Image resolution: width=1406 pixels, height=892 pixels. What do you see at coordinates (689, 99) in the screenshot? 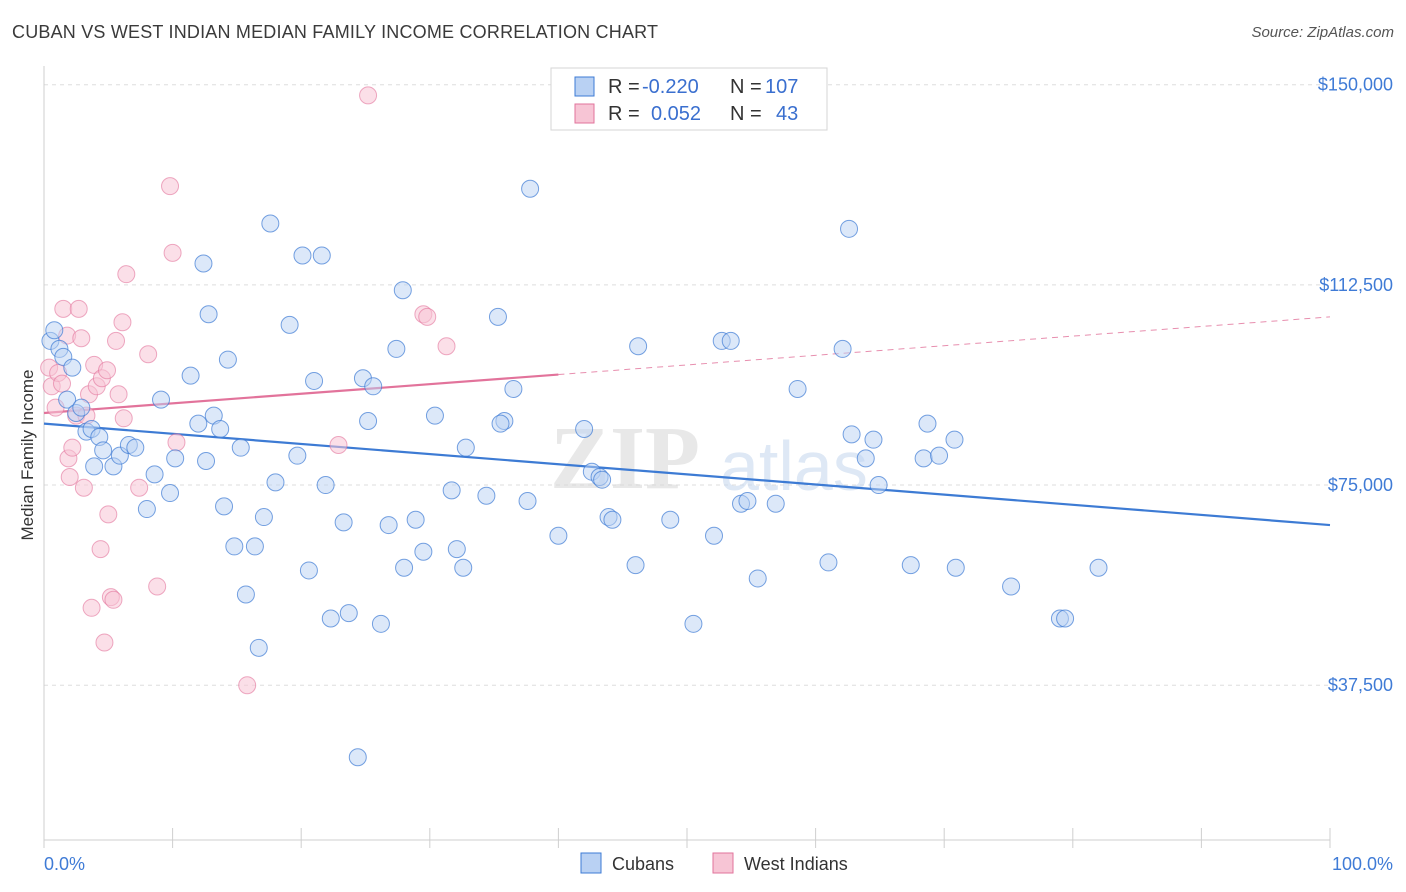
I see `legend-box` at bounding box center [689, 99].